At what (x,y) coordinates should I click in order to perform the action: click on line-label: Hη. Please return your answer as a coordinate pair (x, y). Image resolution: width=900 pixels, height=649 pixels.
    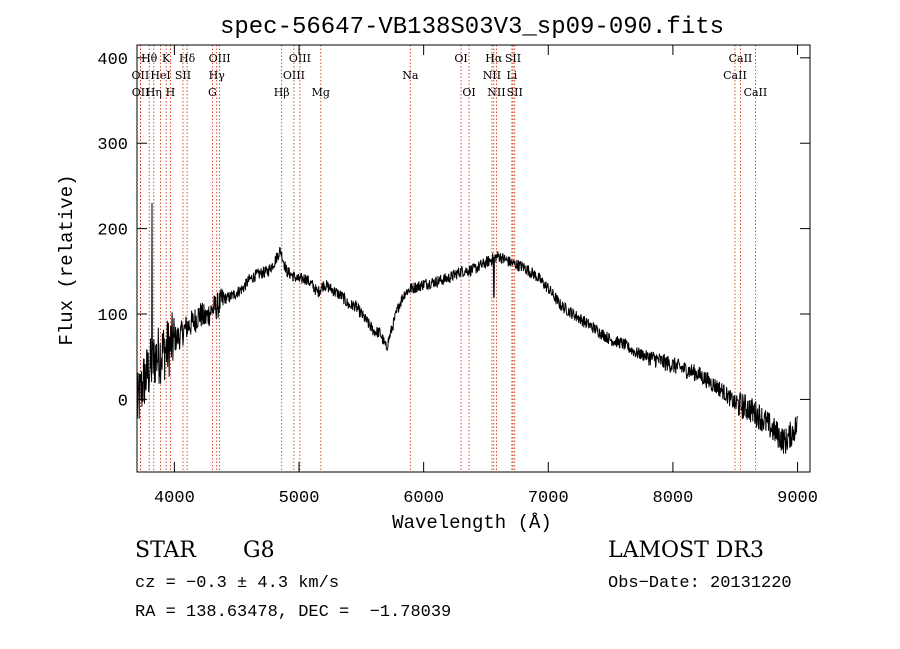
    Looking at the image, I should click on (154, 92).